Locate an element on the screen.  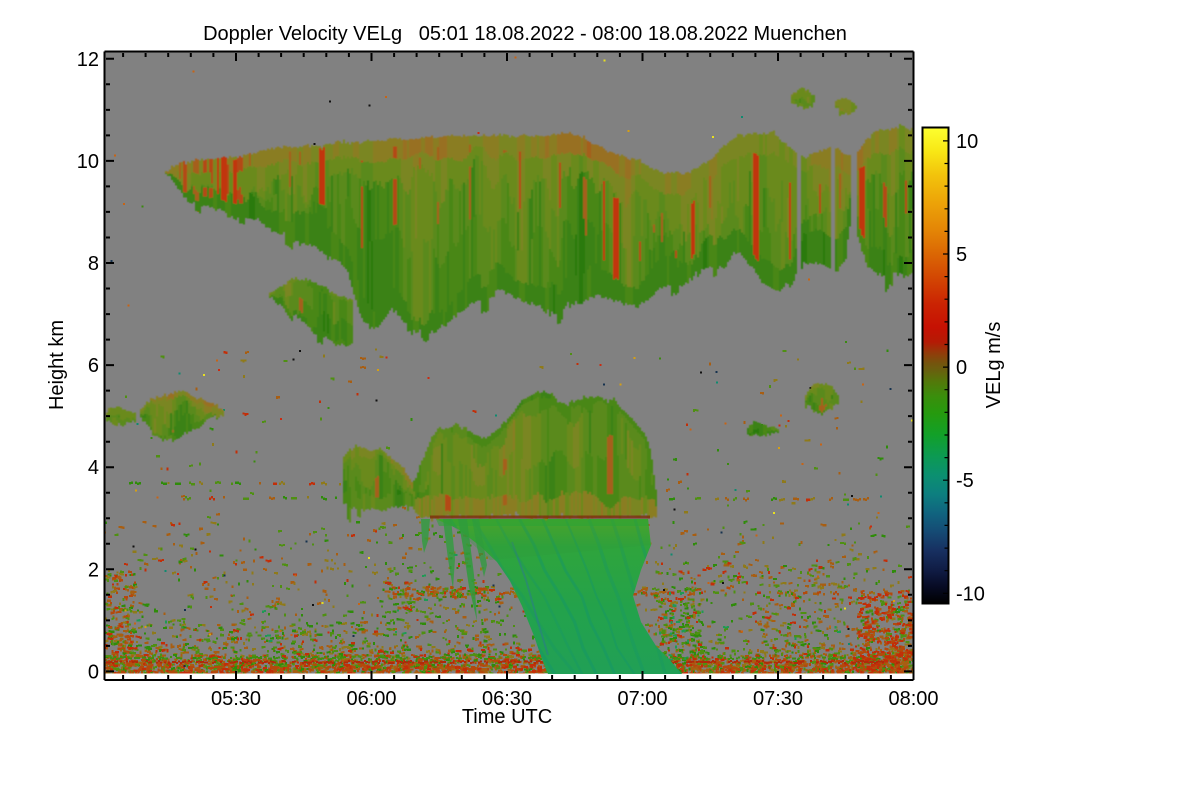
svg-text: 8 is located at coordinates (93, 264).